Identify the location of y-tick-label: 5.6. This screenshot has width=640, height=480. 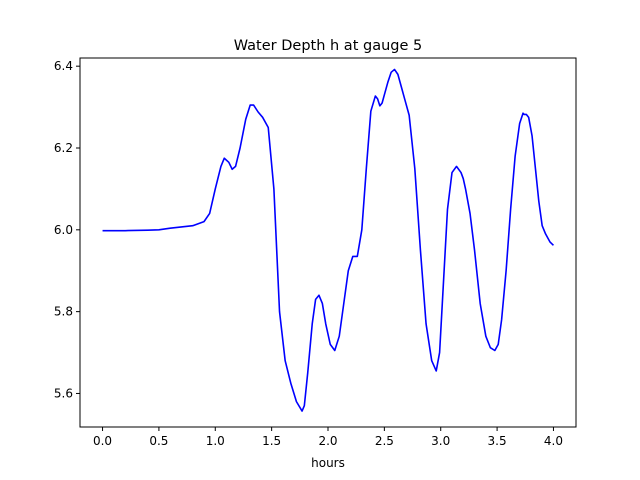
(63, 393).